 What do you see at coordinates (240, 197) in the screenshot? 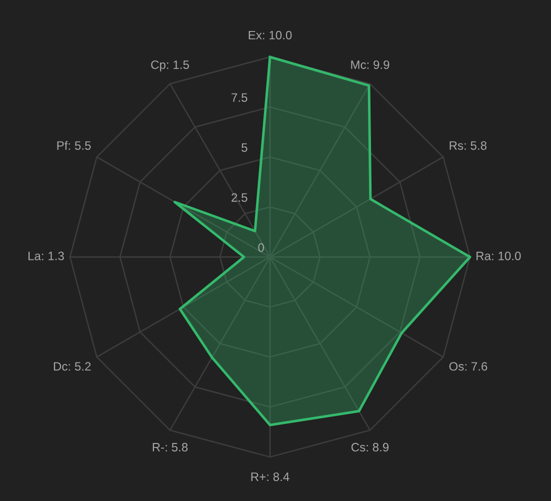
I see `y-tick-label: 2.5` at bounding box center [240, 197].